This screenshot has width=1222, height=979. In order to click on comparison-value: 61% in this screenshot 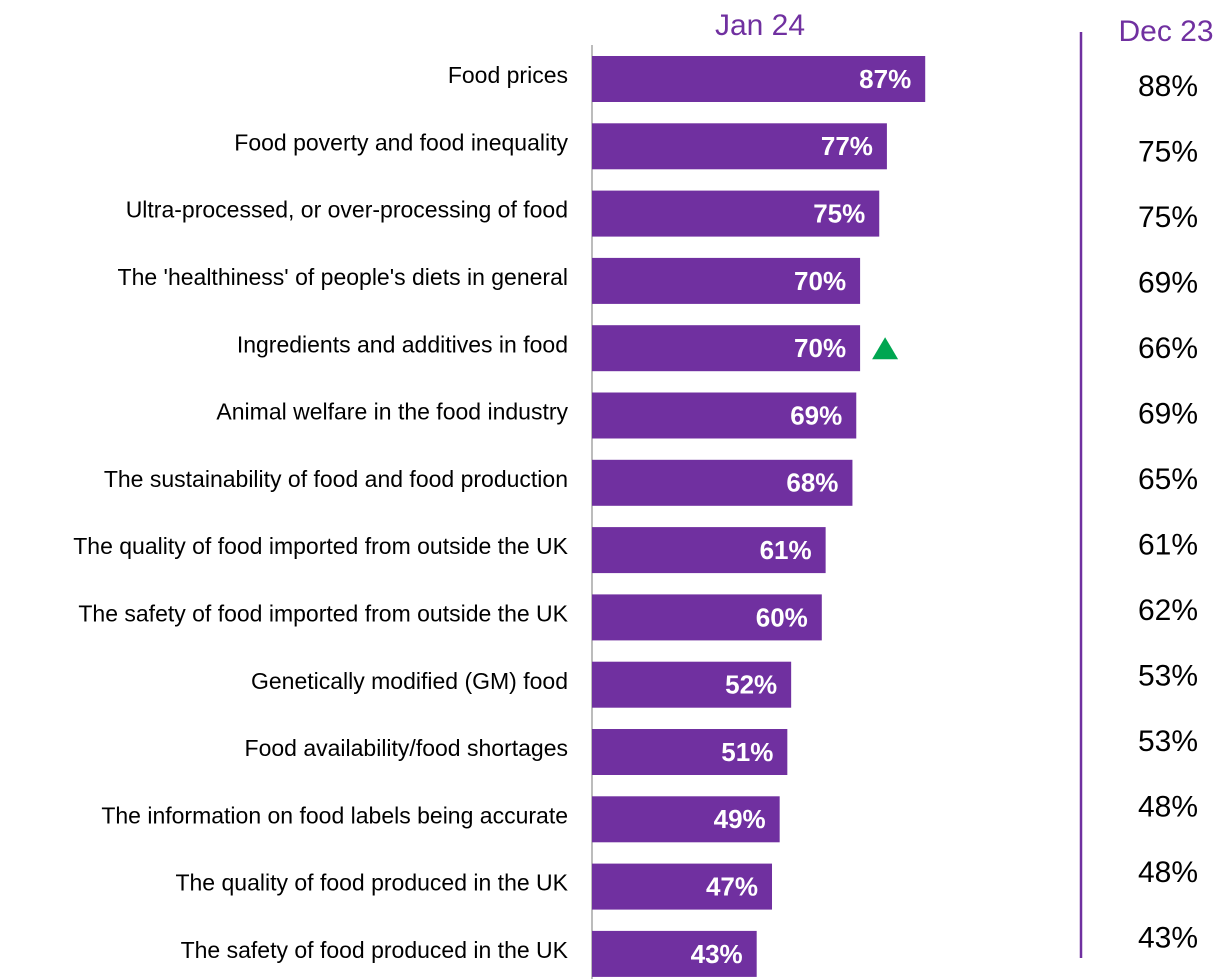, I will do `click(1168, 544)`.